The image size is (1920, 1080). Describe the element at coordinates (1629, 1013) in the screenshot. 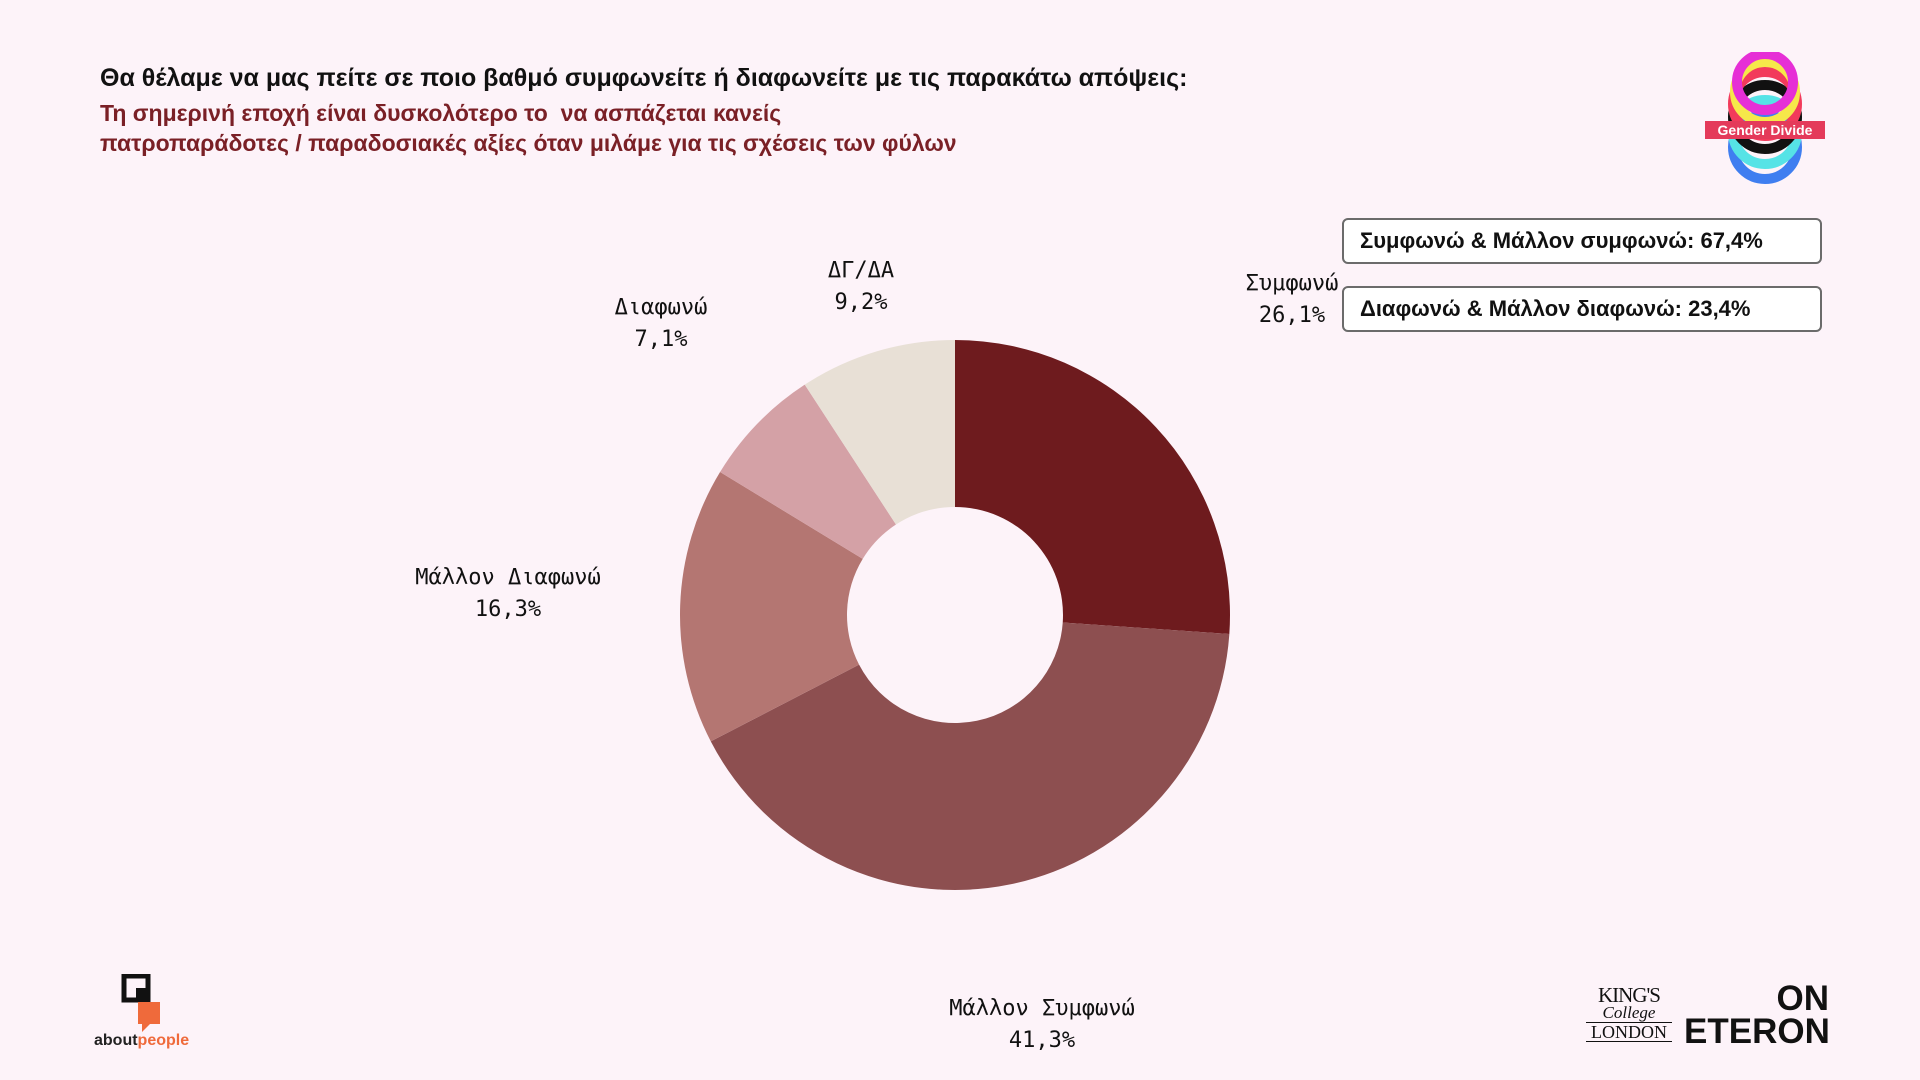

I see `kings-college-london-logo: KING'S College LONDON` at that location.